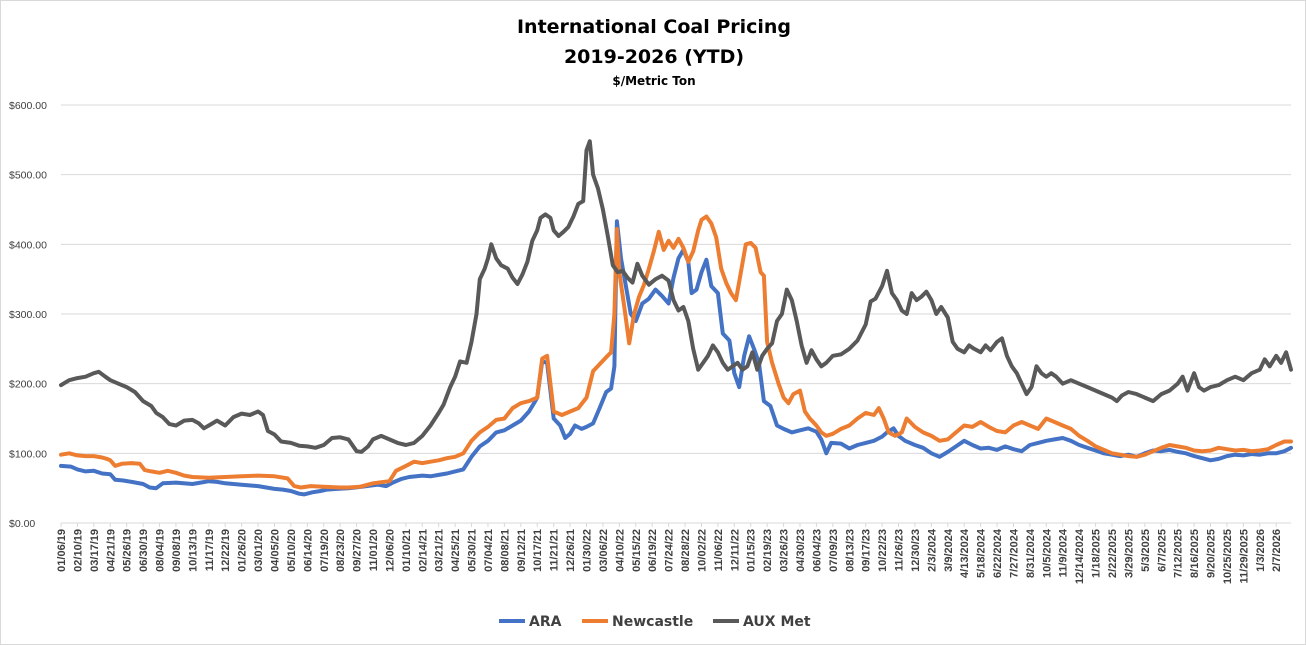 This screenshot has height=646, width=1306. Describe the element at coordinates (325, 550) in the screenshot. I see `x-tick-label: 07/19/20` at that location.